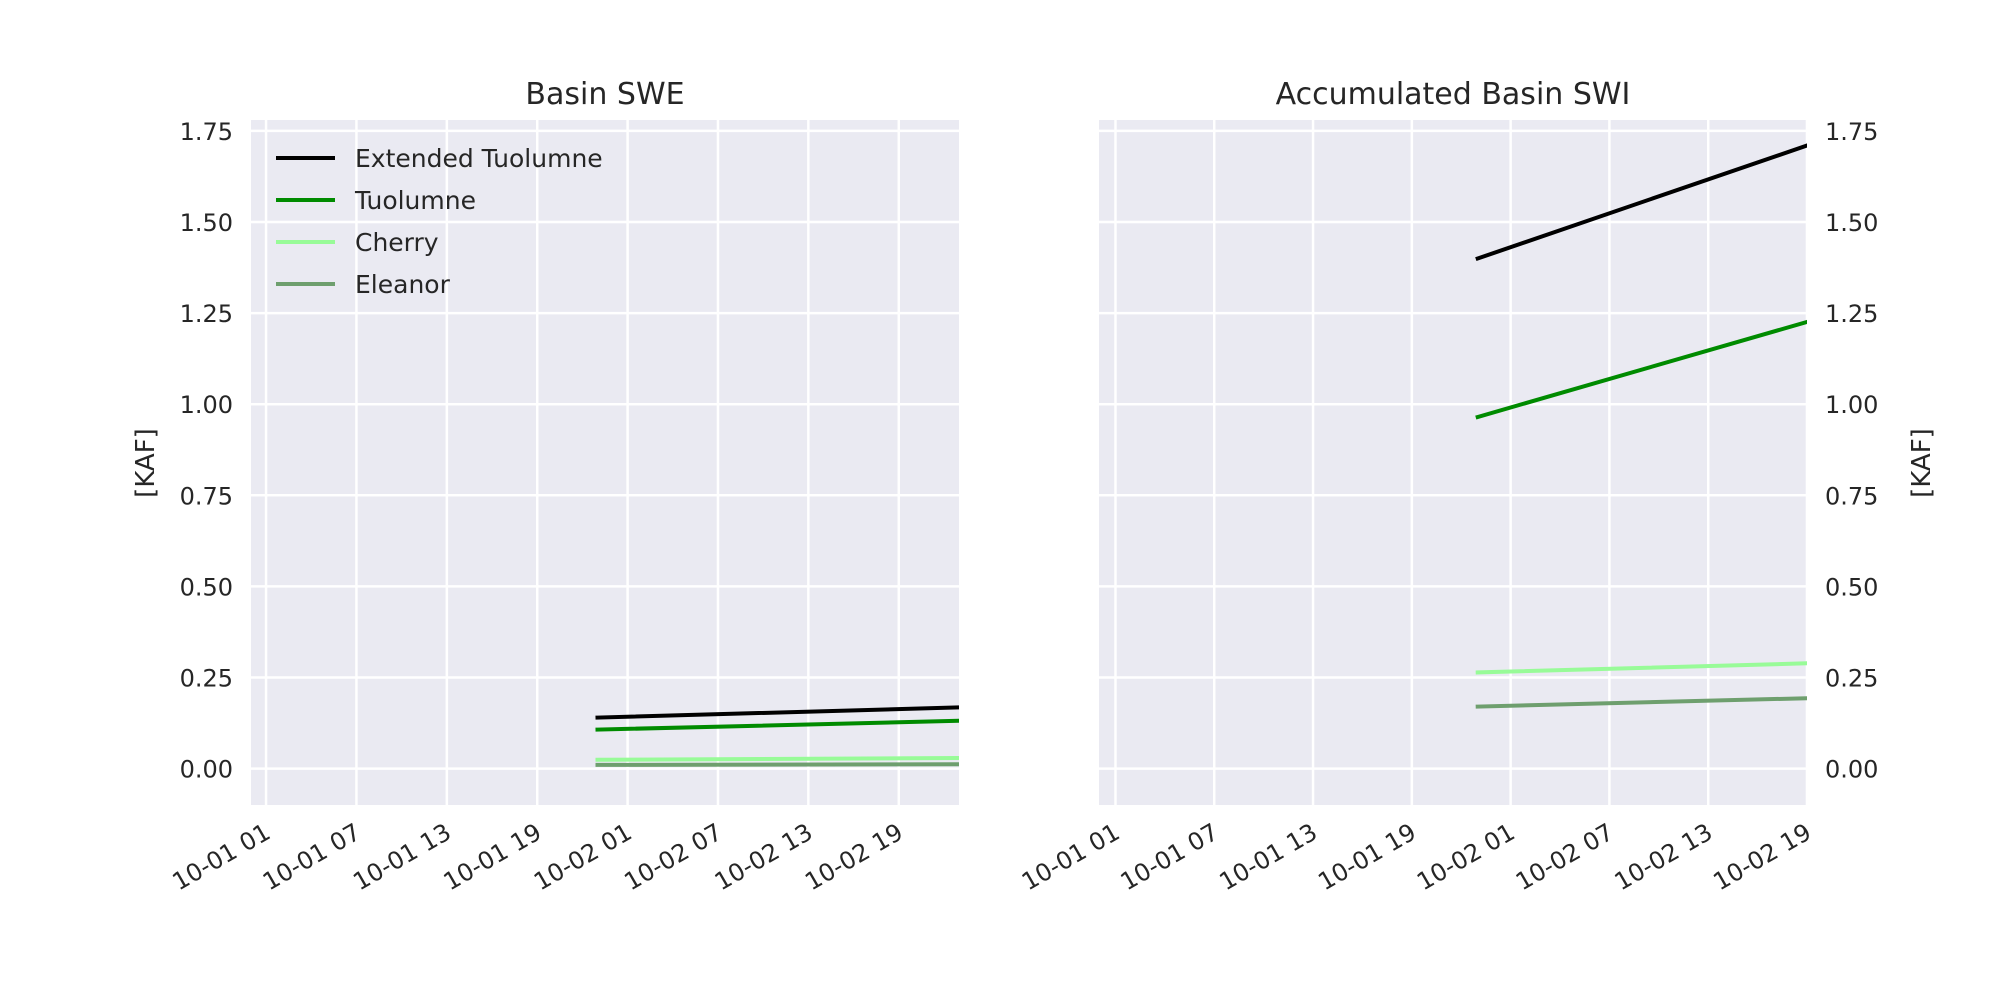 The width and height of the screenshot is (2000, 1000). I want to click on chart-title: Basin SWE, so click(604, 94).